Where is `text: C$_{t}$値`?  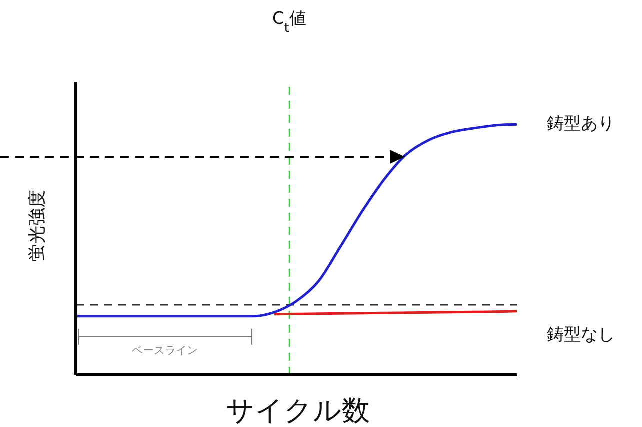
text: C$_{t}$値 is located at coordinates (289, 22).